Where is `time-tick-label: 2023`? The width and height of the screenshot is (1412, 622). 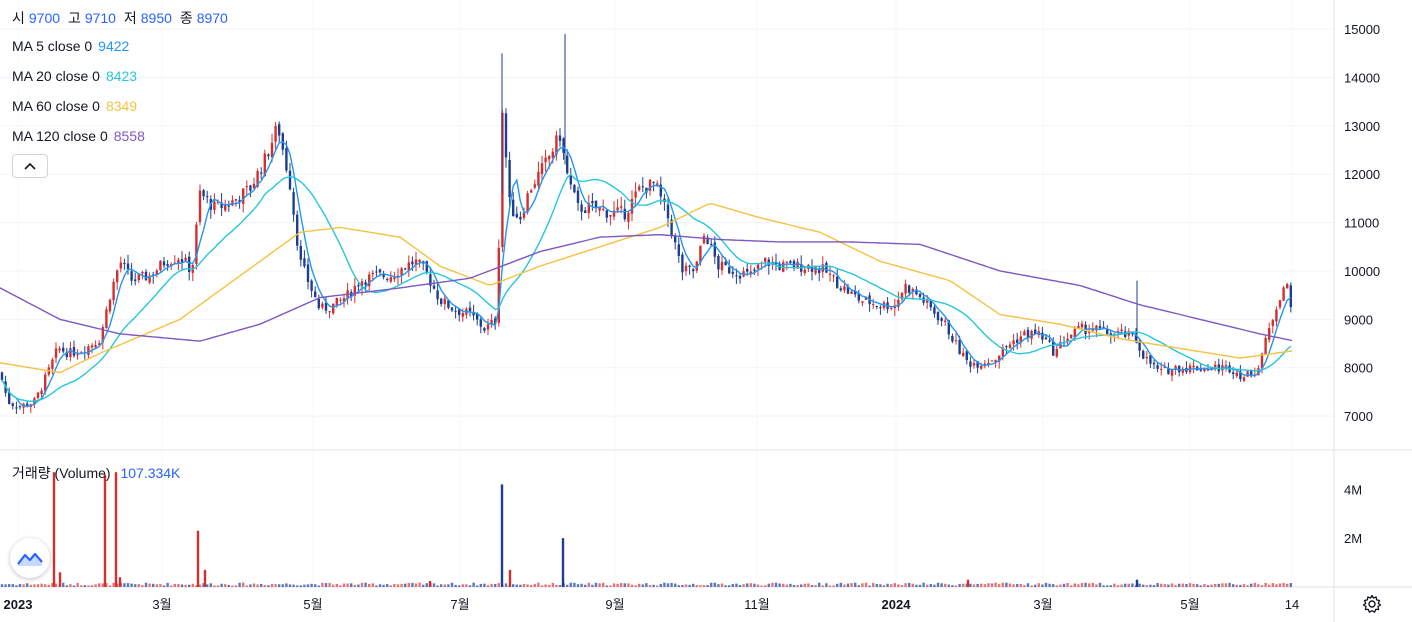
time-tick-label: 2023 is located at coordinates (18, 604).